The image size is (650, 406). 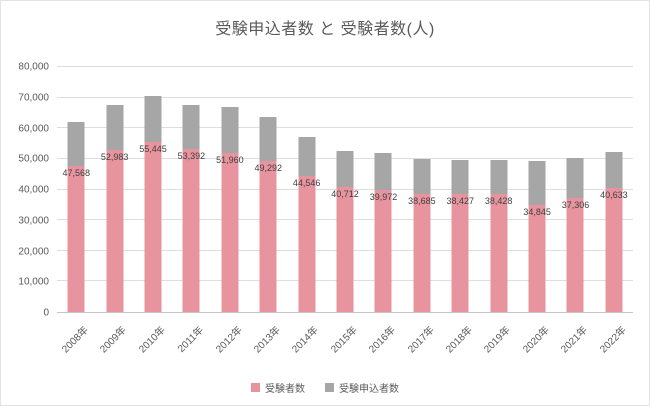 What do you see at coordinates (191, 155) in the screenshot?
I see `bar-data-label: 53,392` at bounding box center [191, 155].